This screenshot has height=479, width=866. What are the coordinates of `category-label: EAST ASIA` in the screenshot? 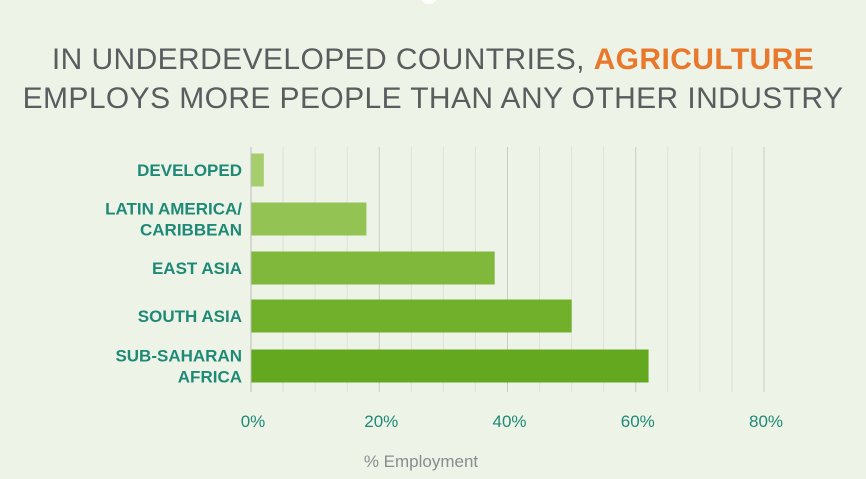 It's located at (197, 268).